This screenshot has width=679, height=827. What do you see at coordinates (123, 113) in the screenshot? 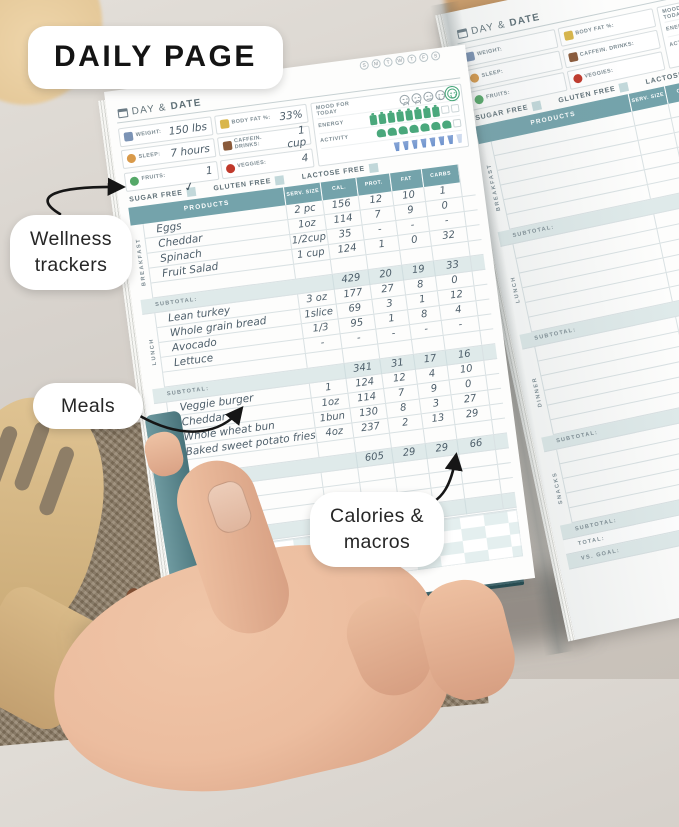
I see `calendar-icon` at bounding box center [123, 113].